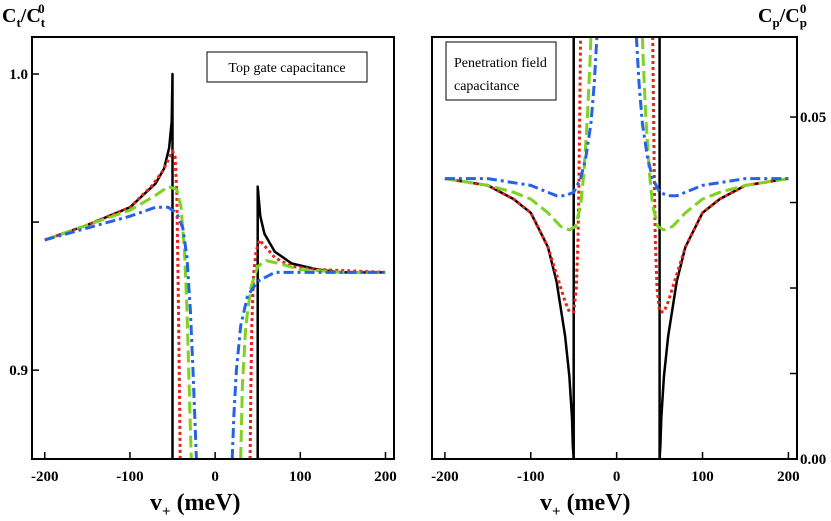 Image resolution: width=831 pixels, height=521 pixels. Describe the element at coordinates (782, 15) in the screenshot. I see `right-y-axis-label: Cp/Cp0` at that location.